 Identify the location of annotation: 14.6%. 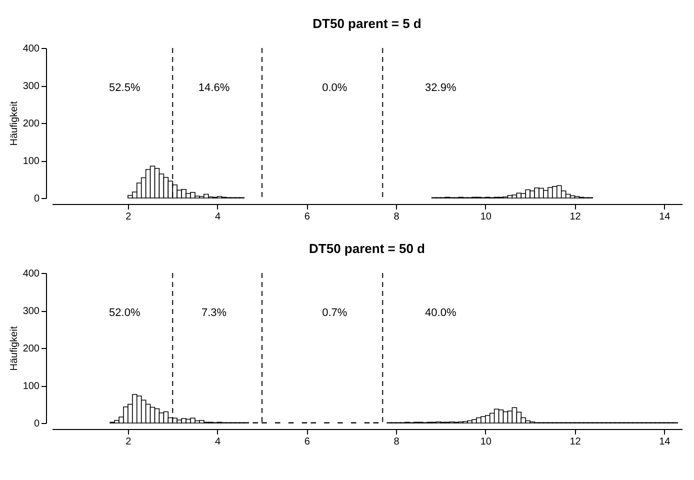
(214, 88).